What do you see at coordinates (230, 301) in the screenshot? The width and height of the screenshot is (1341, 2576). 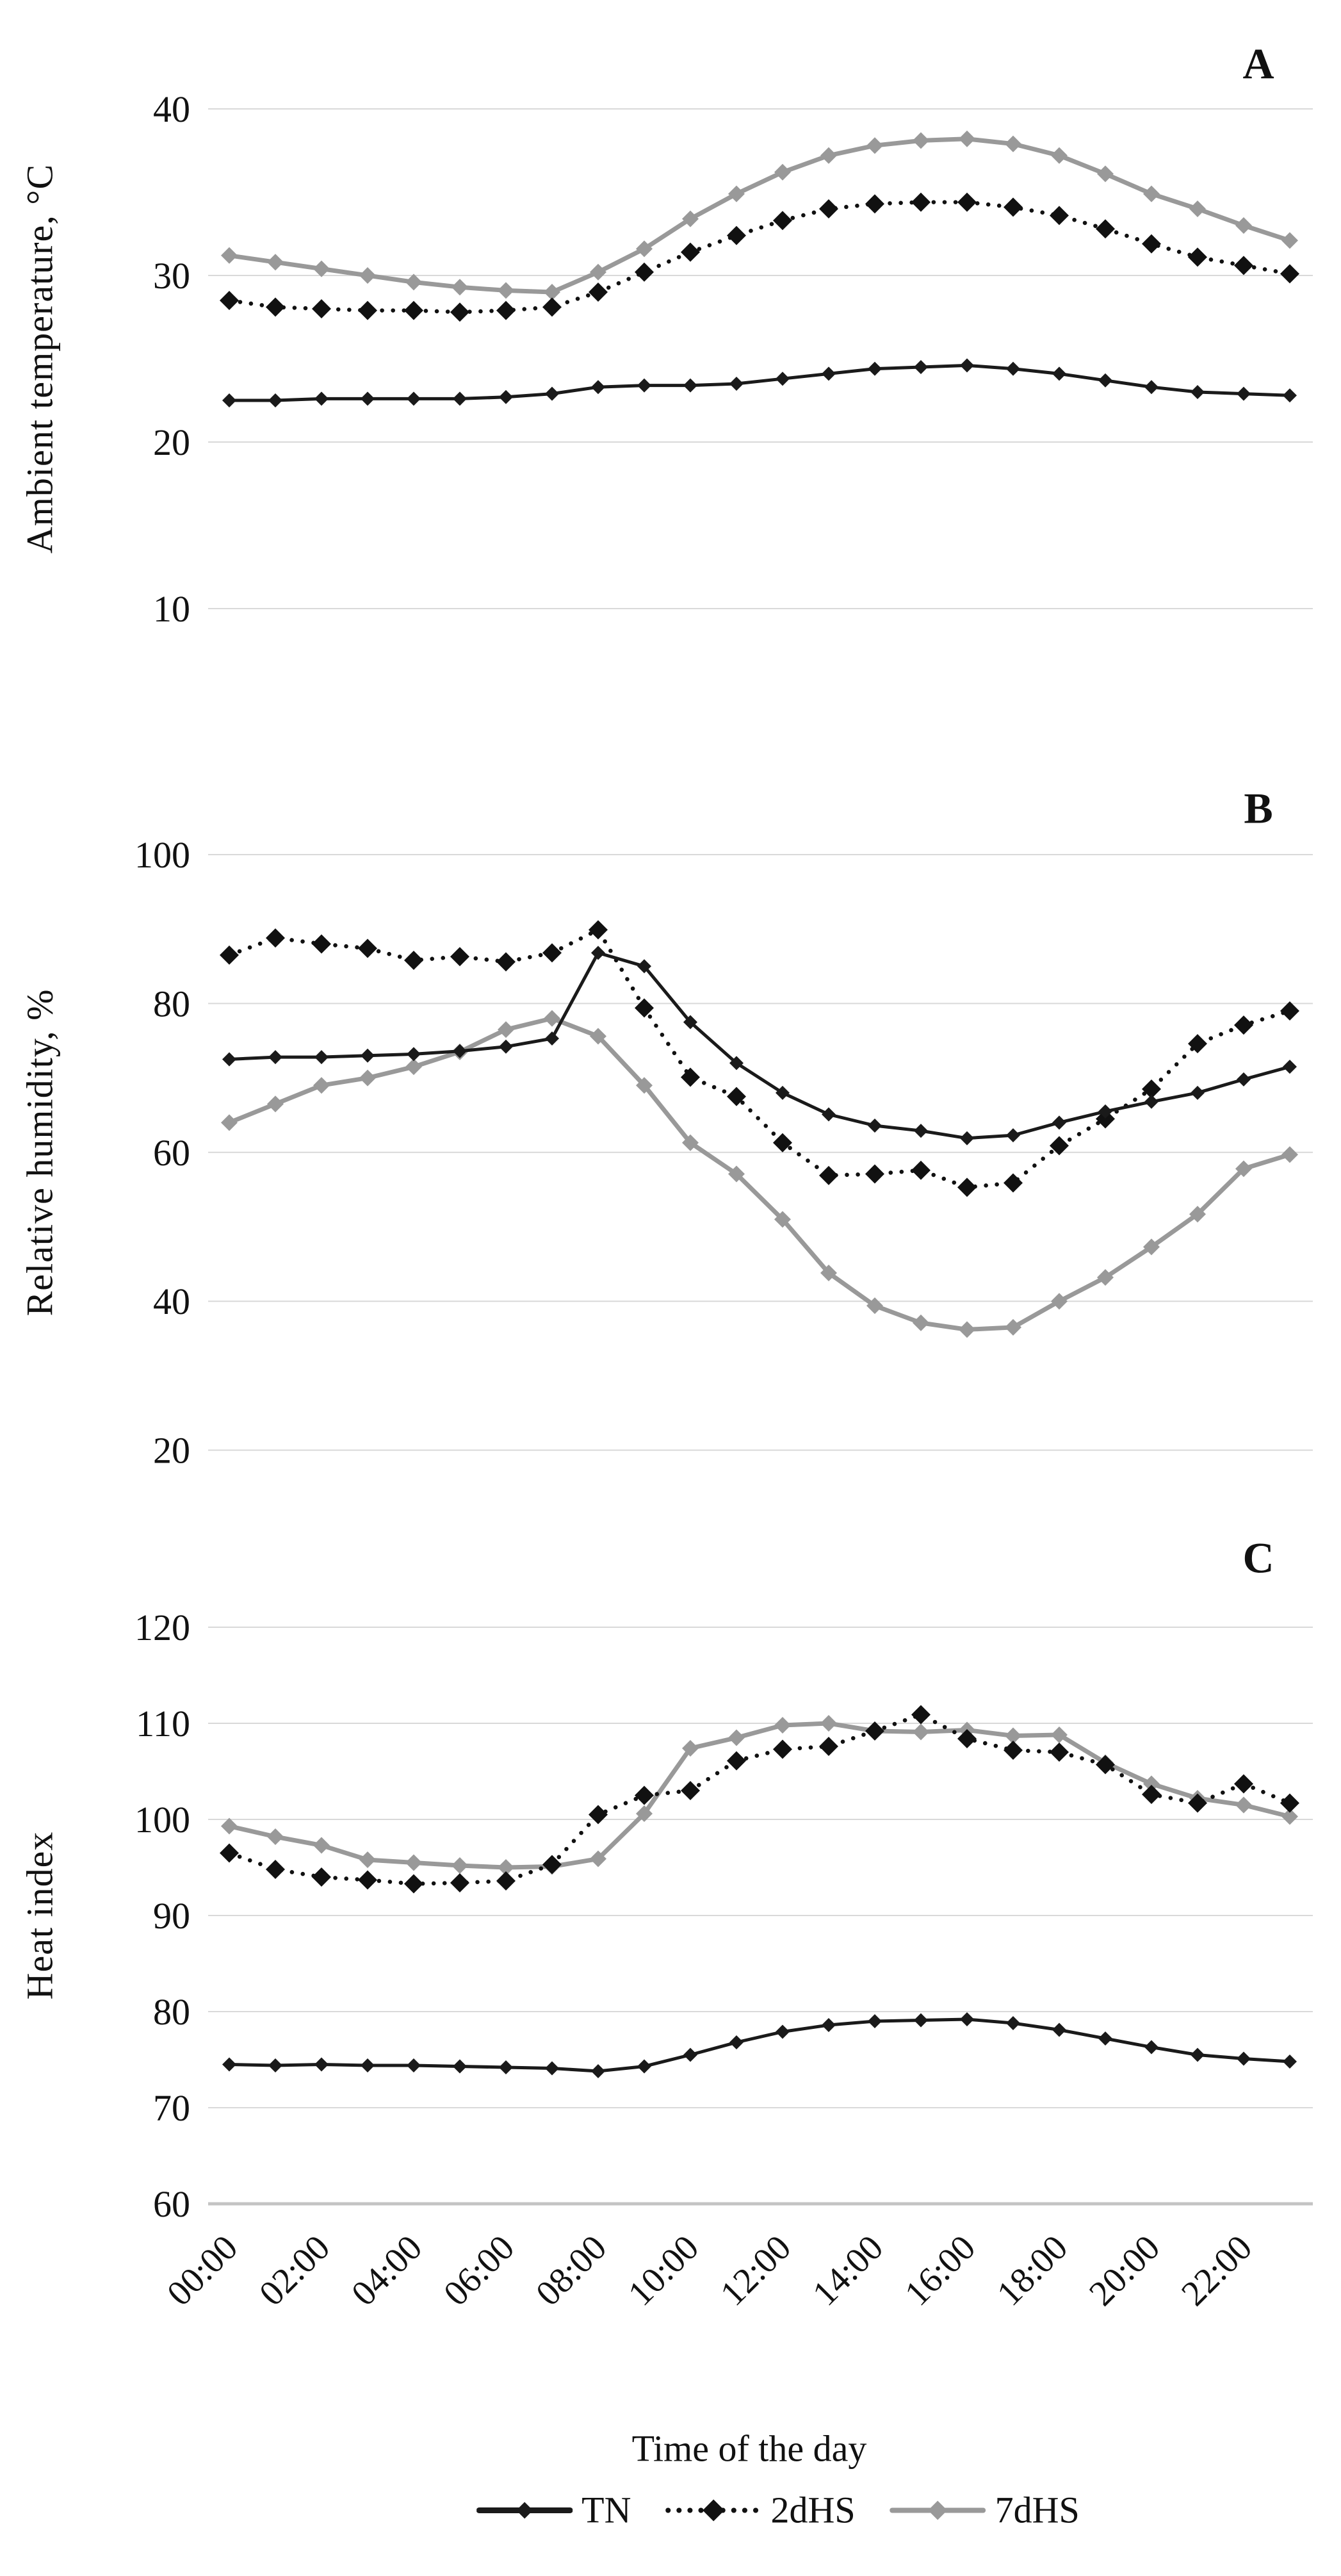 I see `data-point-2dHS-00:00` at bounding box center [230, 301].